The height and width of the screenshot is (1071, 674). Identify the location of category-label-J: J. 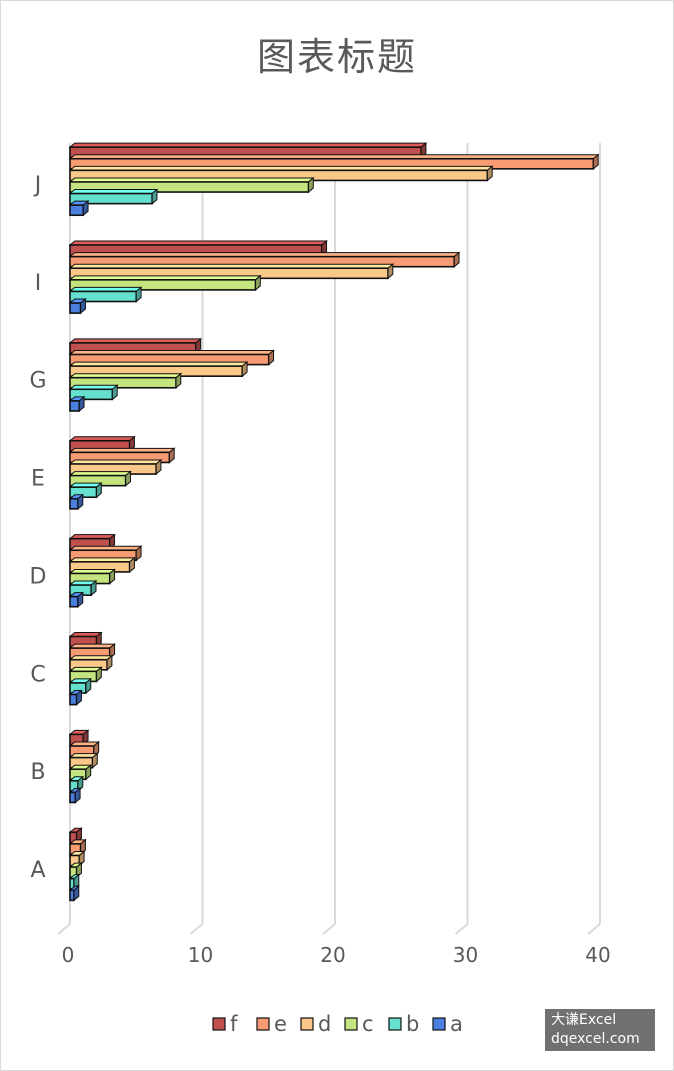
(37, 185).